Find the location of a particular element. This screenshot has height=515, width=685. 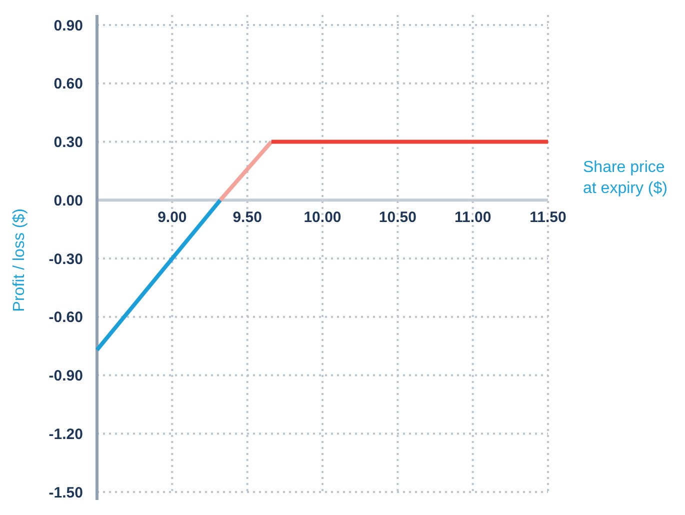

y-tick-label: -1.50 is located at coordinates (65, 493).